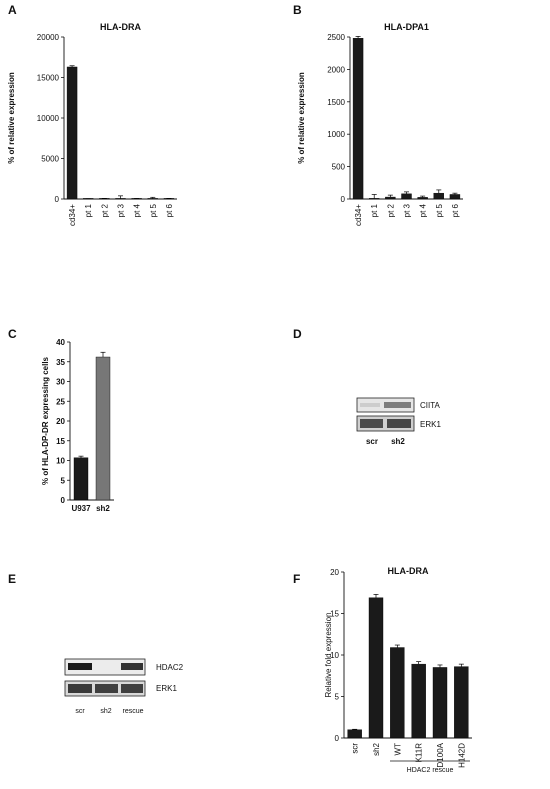 This screenshot has width=550, height=789. Describe the element at coordinates (397, 749) in the screenshot. I see `x-tick-label-f: WT` at that location.